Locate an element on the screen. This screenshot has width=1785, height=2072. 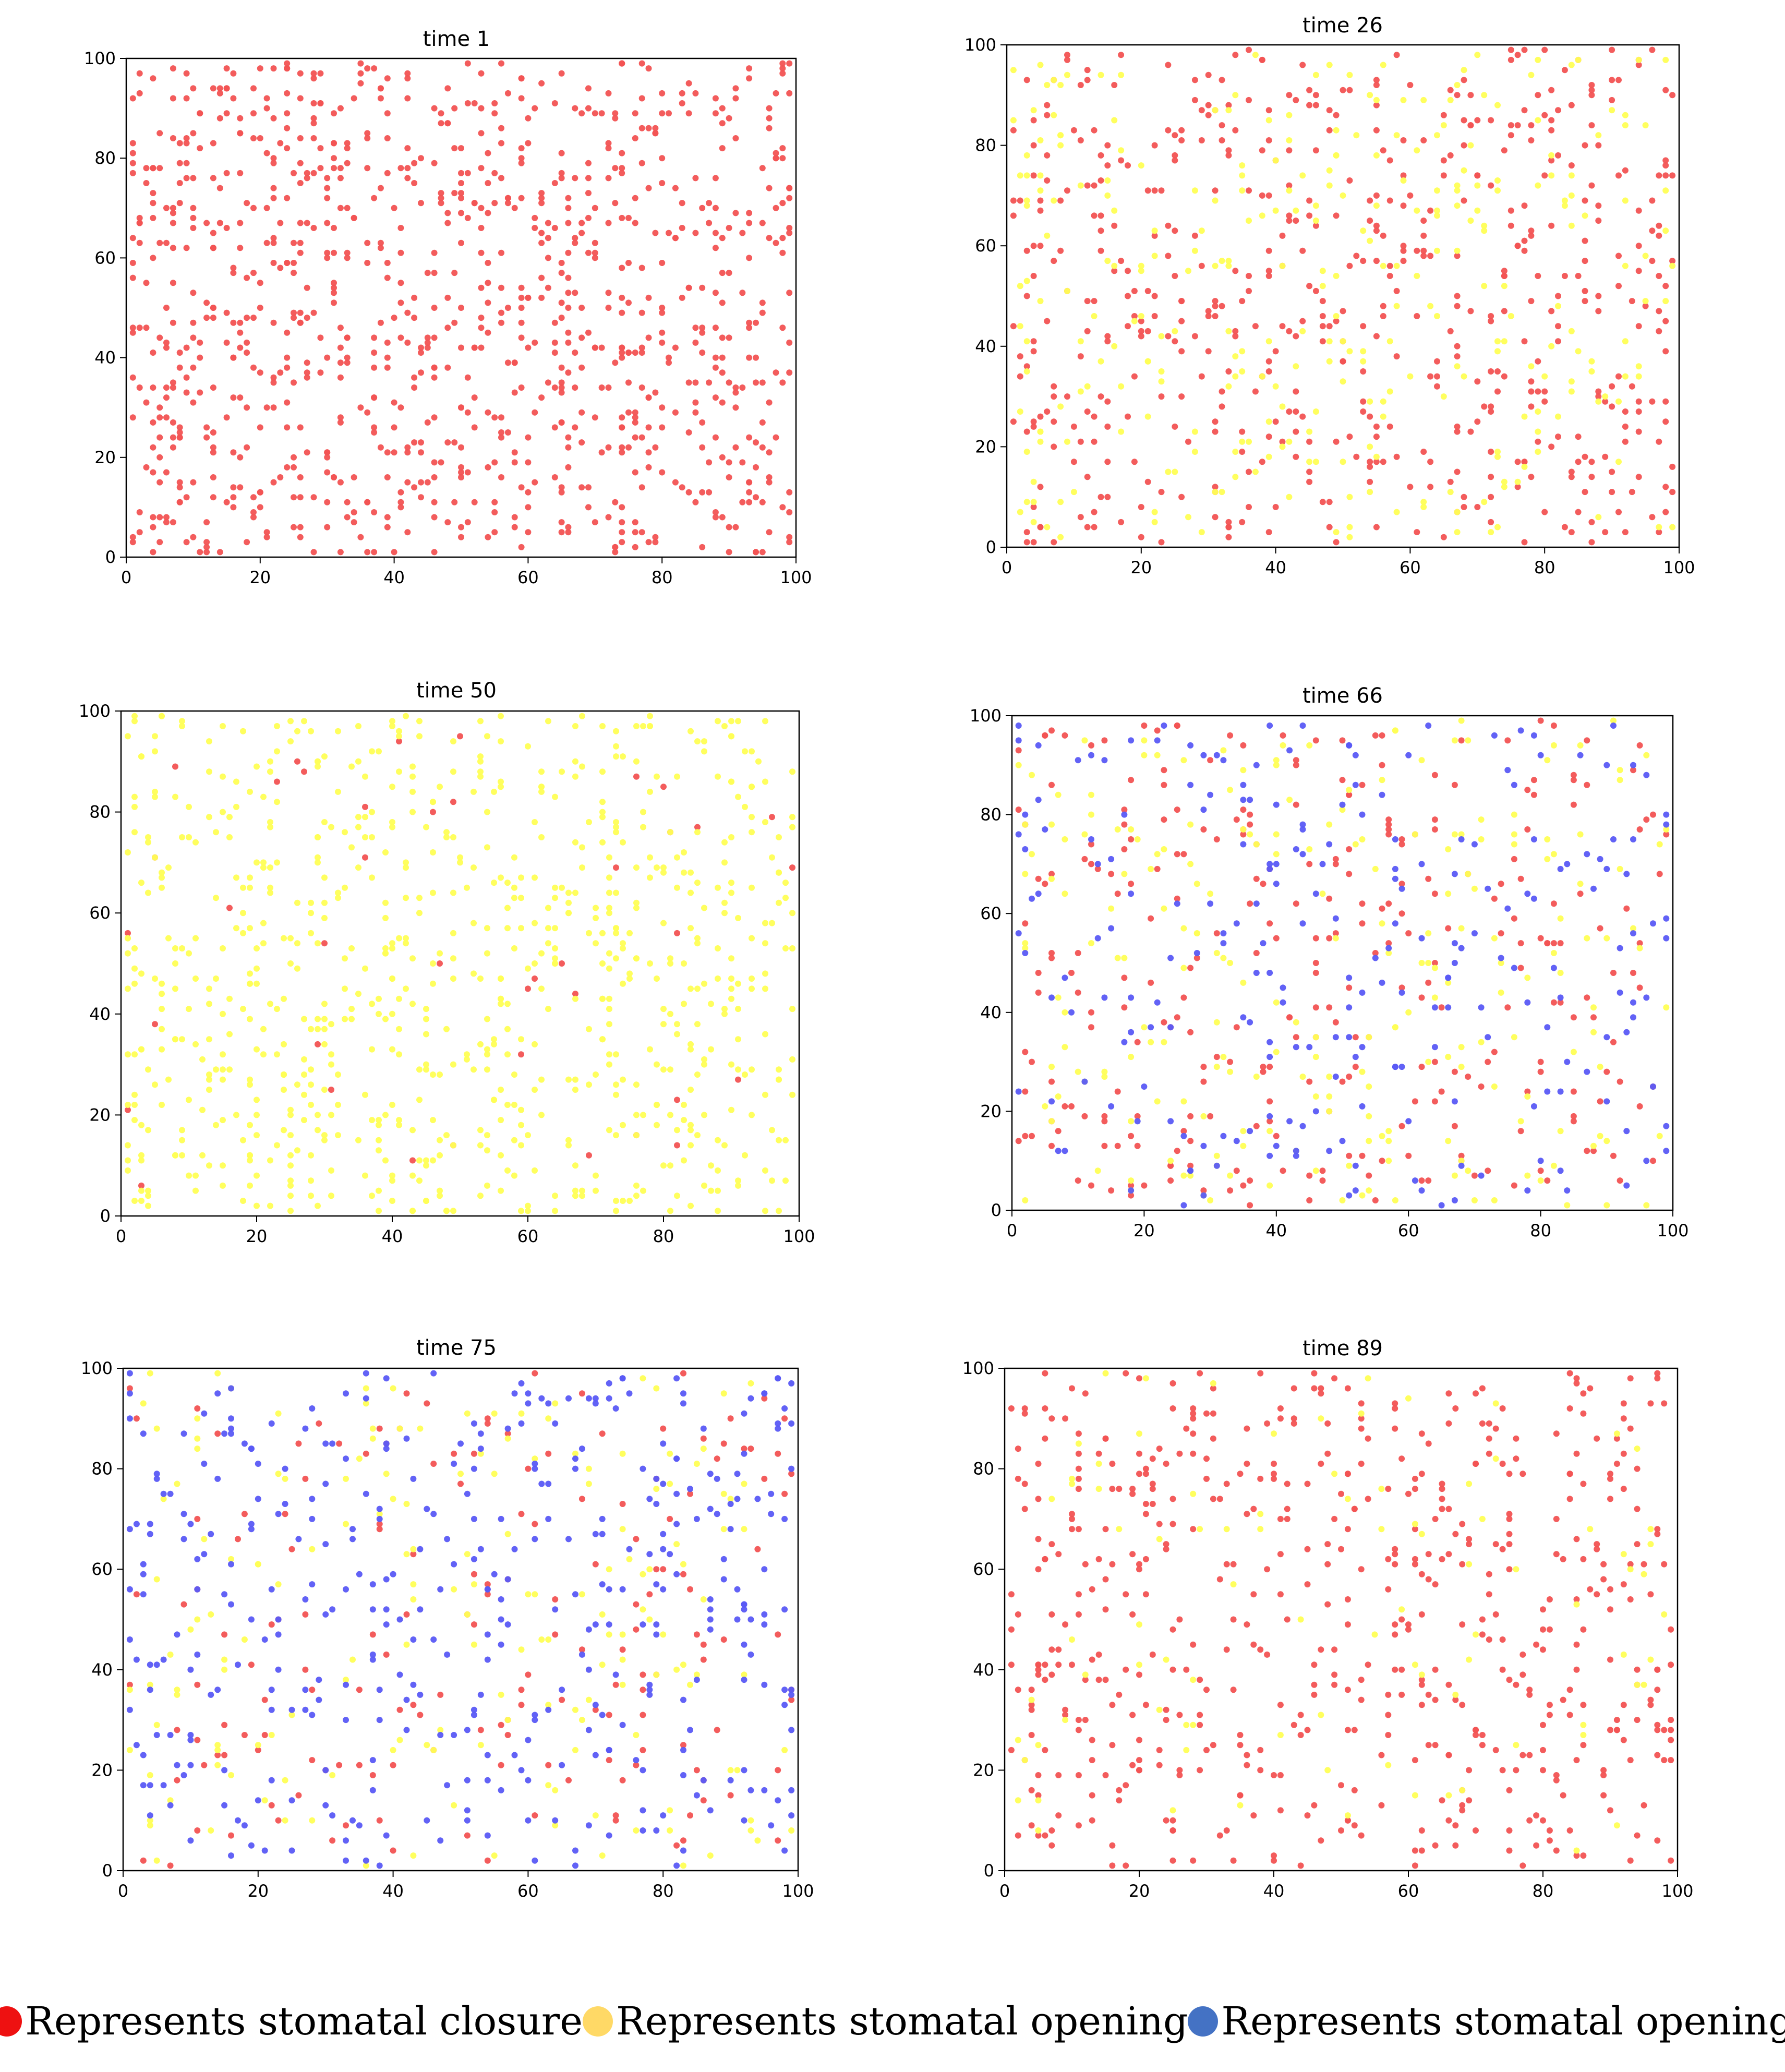
y-tick-label: 20 is located at coordinates (986, 446).